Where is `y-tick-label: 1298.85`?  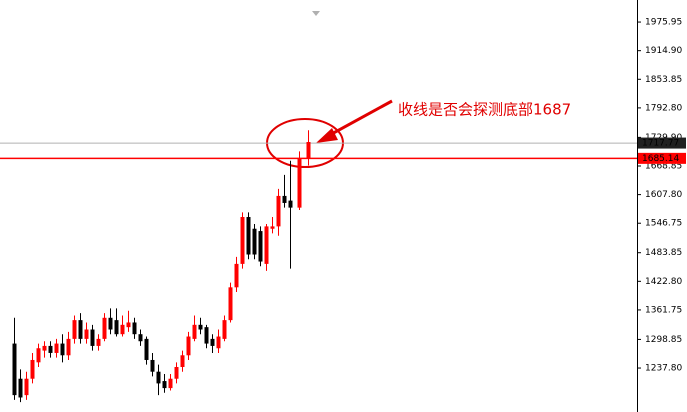
y-tick-label: 1298.85 is located at coordinates (663, 340).